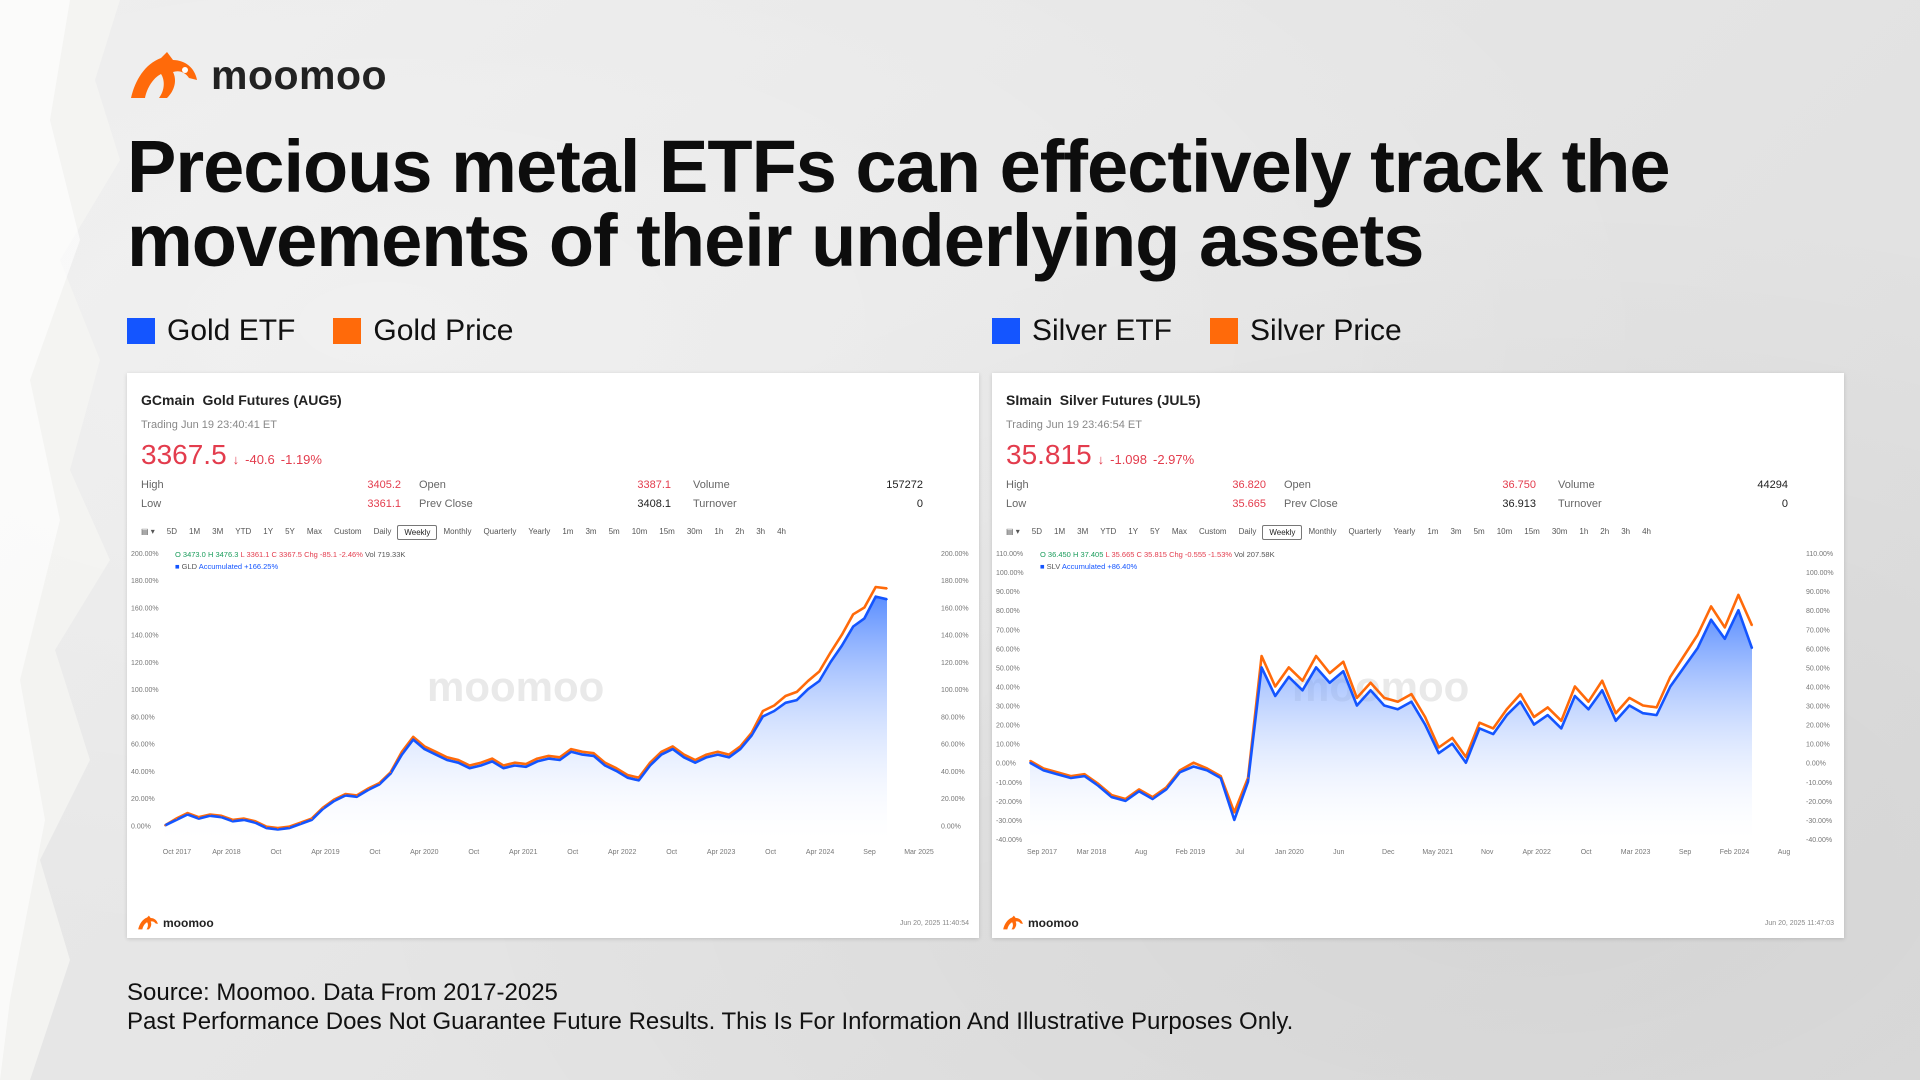  Describe the element at coordinates (432, 485) in the screenshot. I see `stat-label: Open` at that location.